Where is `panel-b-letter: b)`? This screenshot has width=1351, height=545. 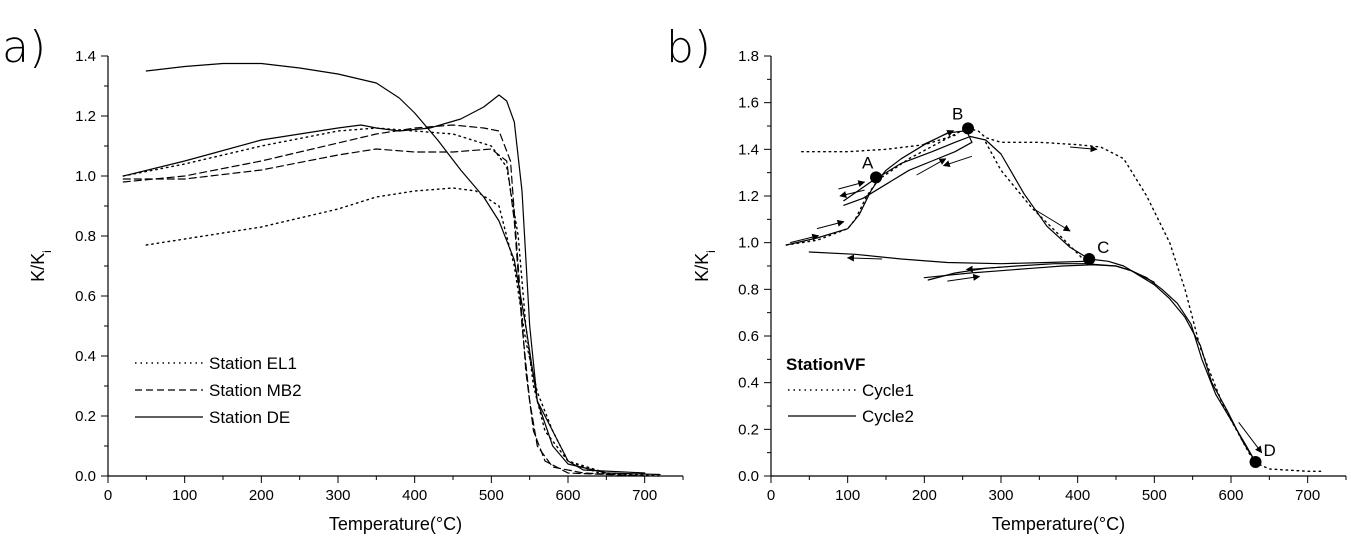 panel-b-letter: b) is located at coordinates (688, 47).